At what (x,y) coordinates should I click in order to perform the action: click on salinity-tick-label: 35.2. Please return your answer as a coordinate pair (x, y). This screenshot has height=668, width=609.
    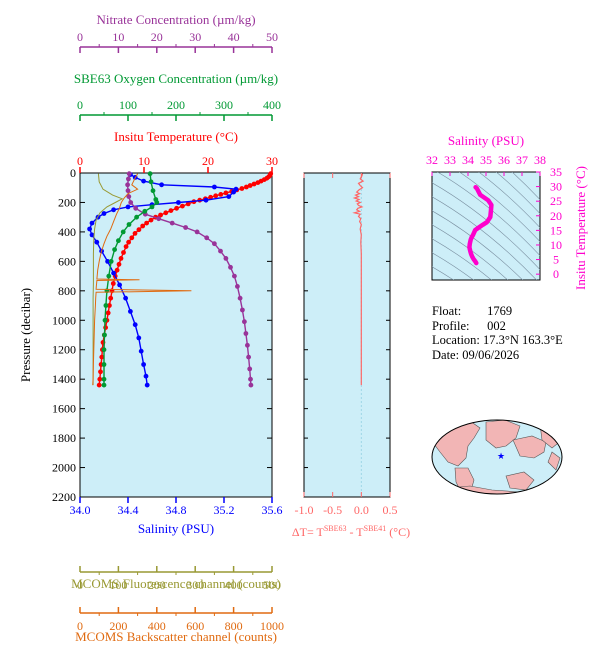
    Looking at the image, I should click on (224, 510).